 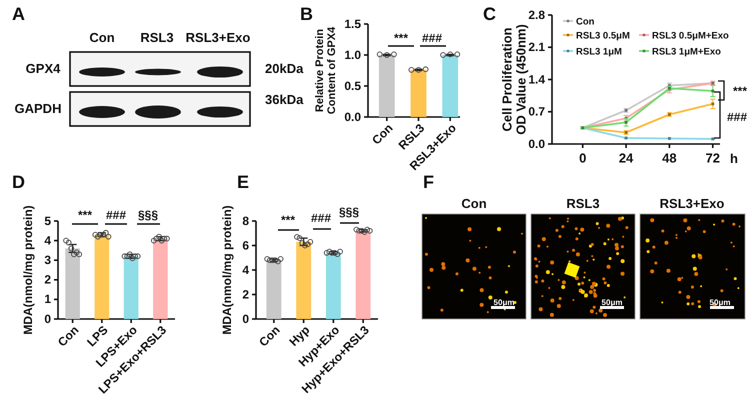 I want to click on chart-title: B, so click(x=306, y=14).